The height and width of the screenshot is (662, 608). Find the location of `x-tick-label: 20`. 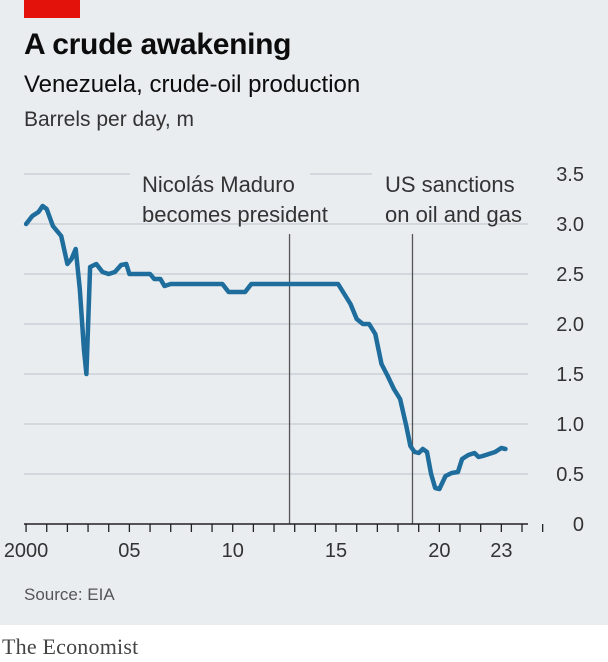

x-tick-label: 20 is located at coordinates (439, 551).